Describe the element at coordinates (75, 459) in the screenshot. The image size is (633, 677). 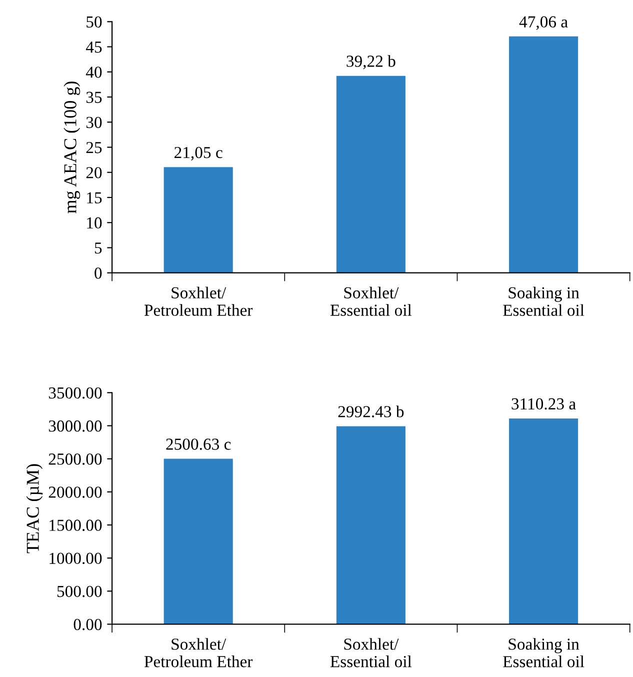
I see `y-tick-label: 2500.00` at that location.